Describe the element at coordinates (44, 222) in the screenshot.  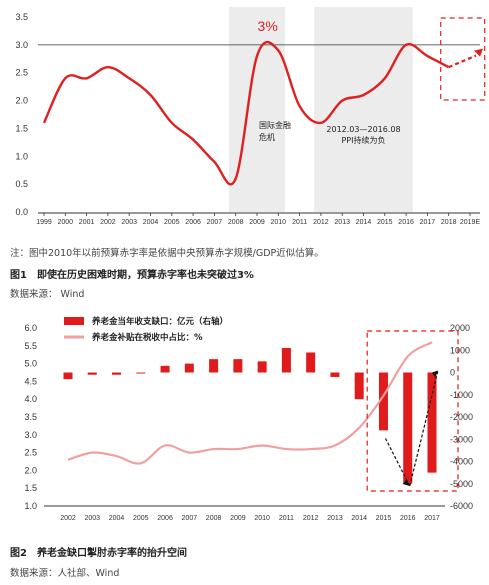
I see `x-tick-label: 1999` at that location.